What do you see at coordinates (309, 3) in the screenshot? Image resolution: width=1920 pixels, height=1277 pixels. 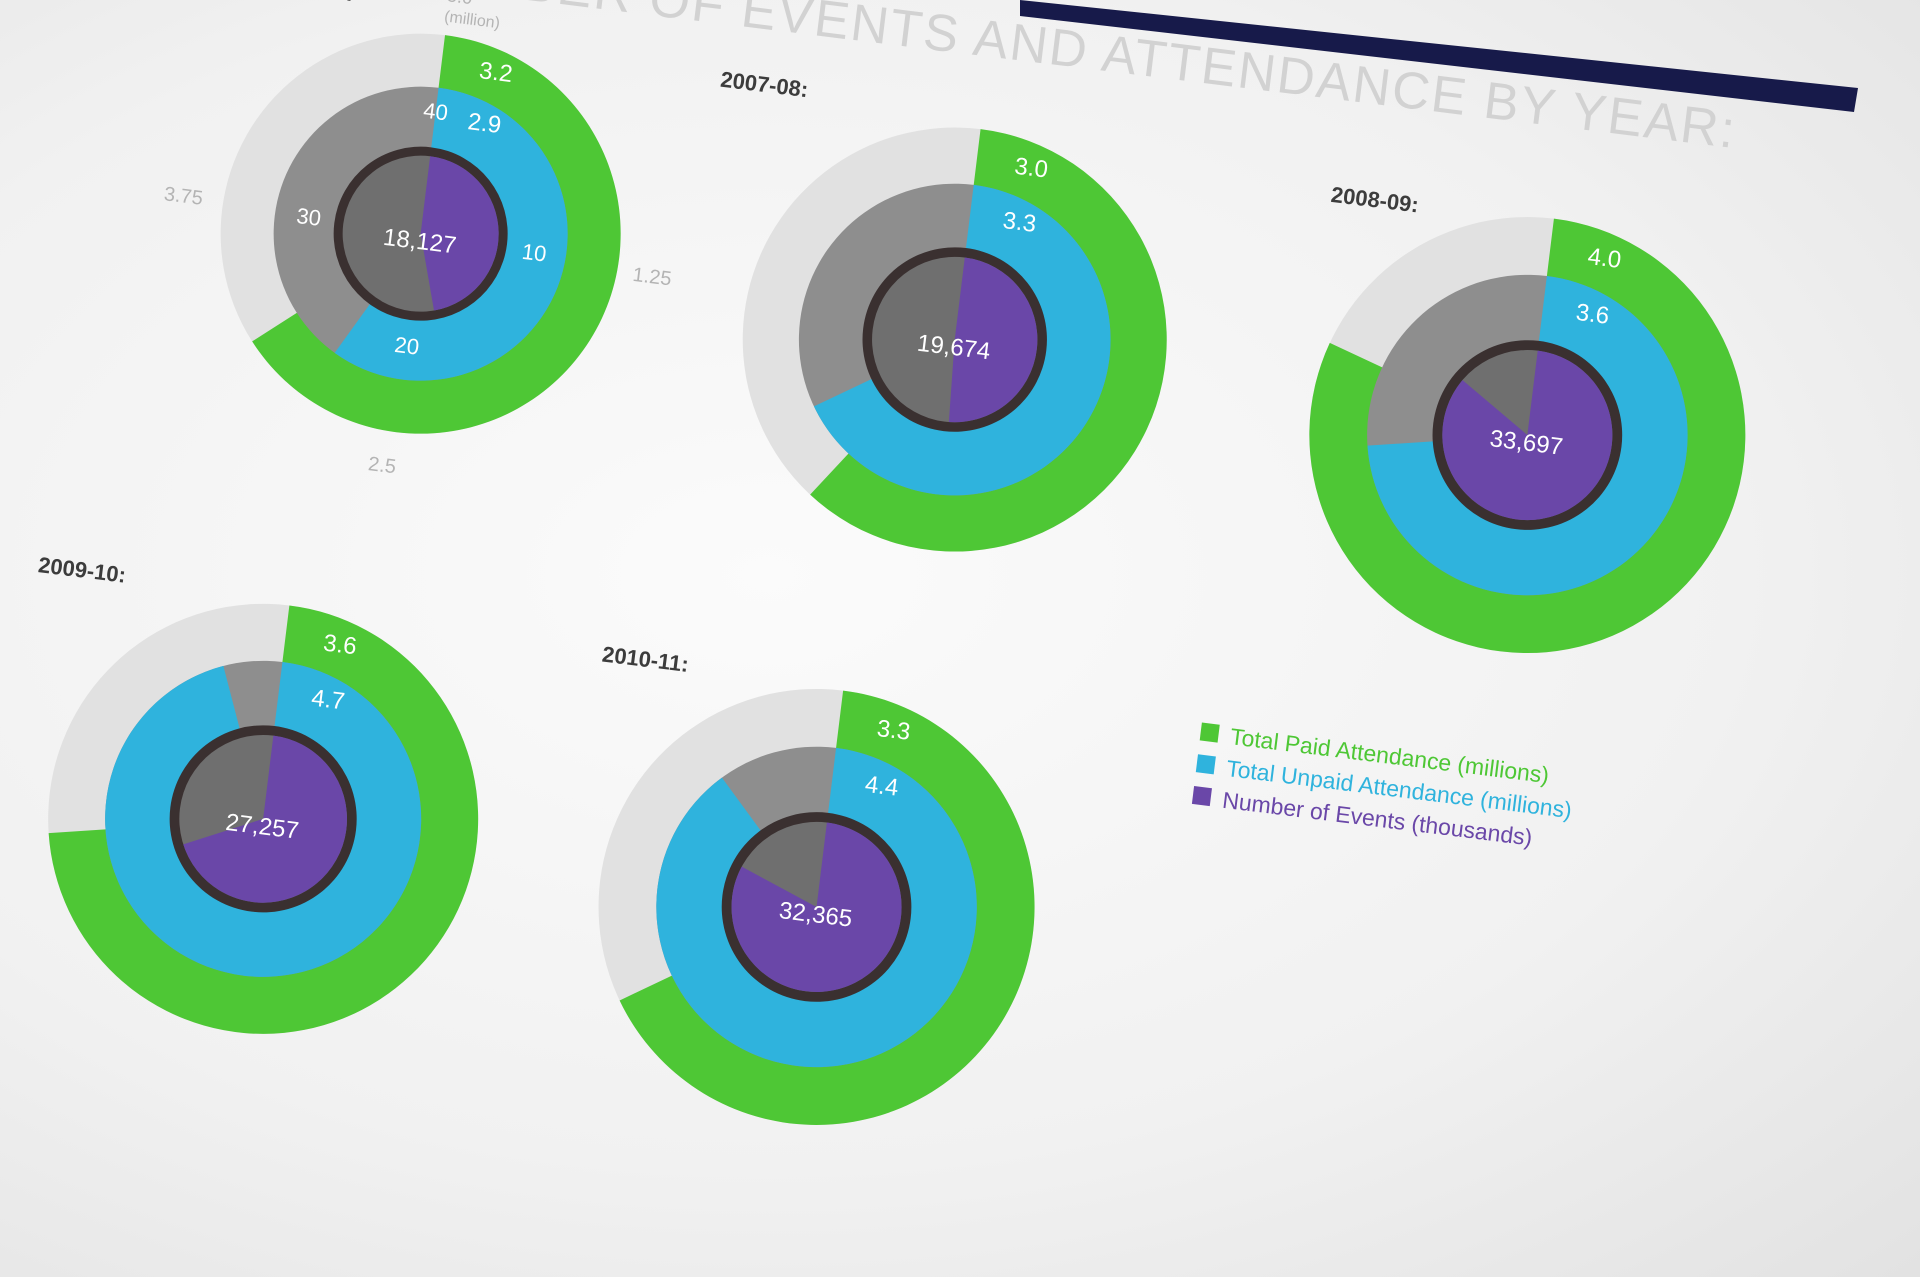 I see `year-label: 2006-07:` at bounding box center [309, 3].